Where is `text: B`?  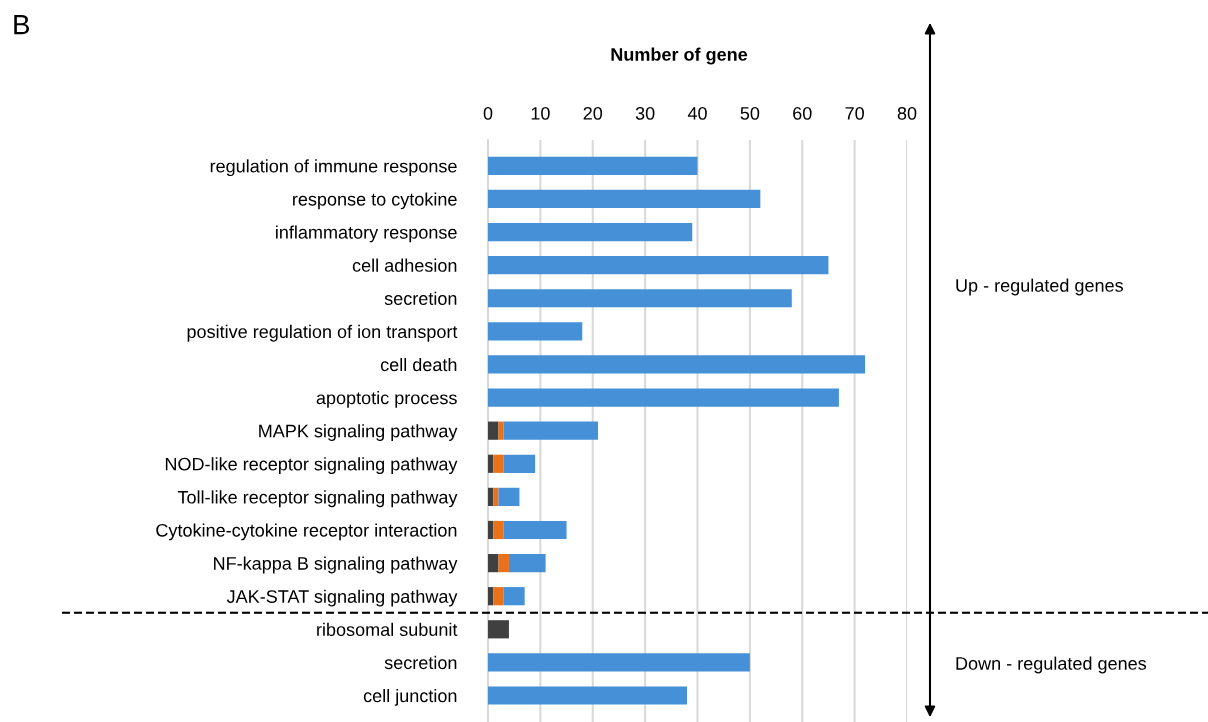 text: B is located at coordinates (22, 25).